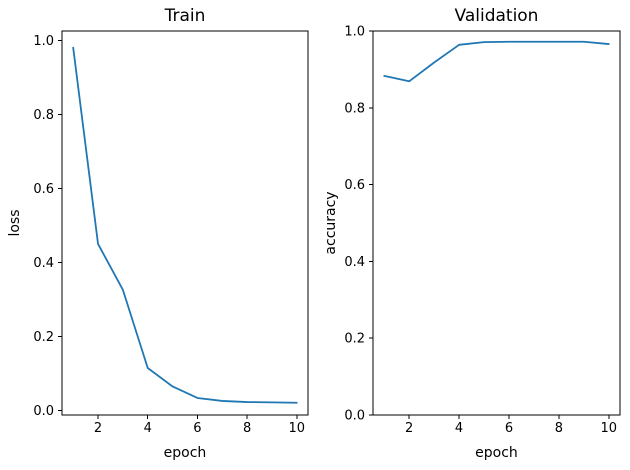  I want to click on validation-x-axis-label: epoch, so click(496, 453).